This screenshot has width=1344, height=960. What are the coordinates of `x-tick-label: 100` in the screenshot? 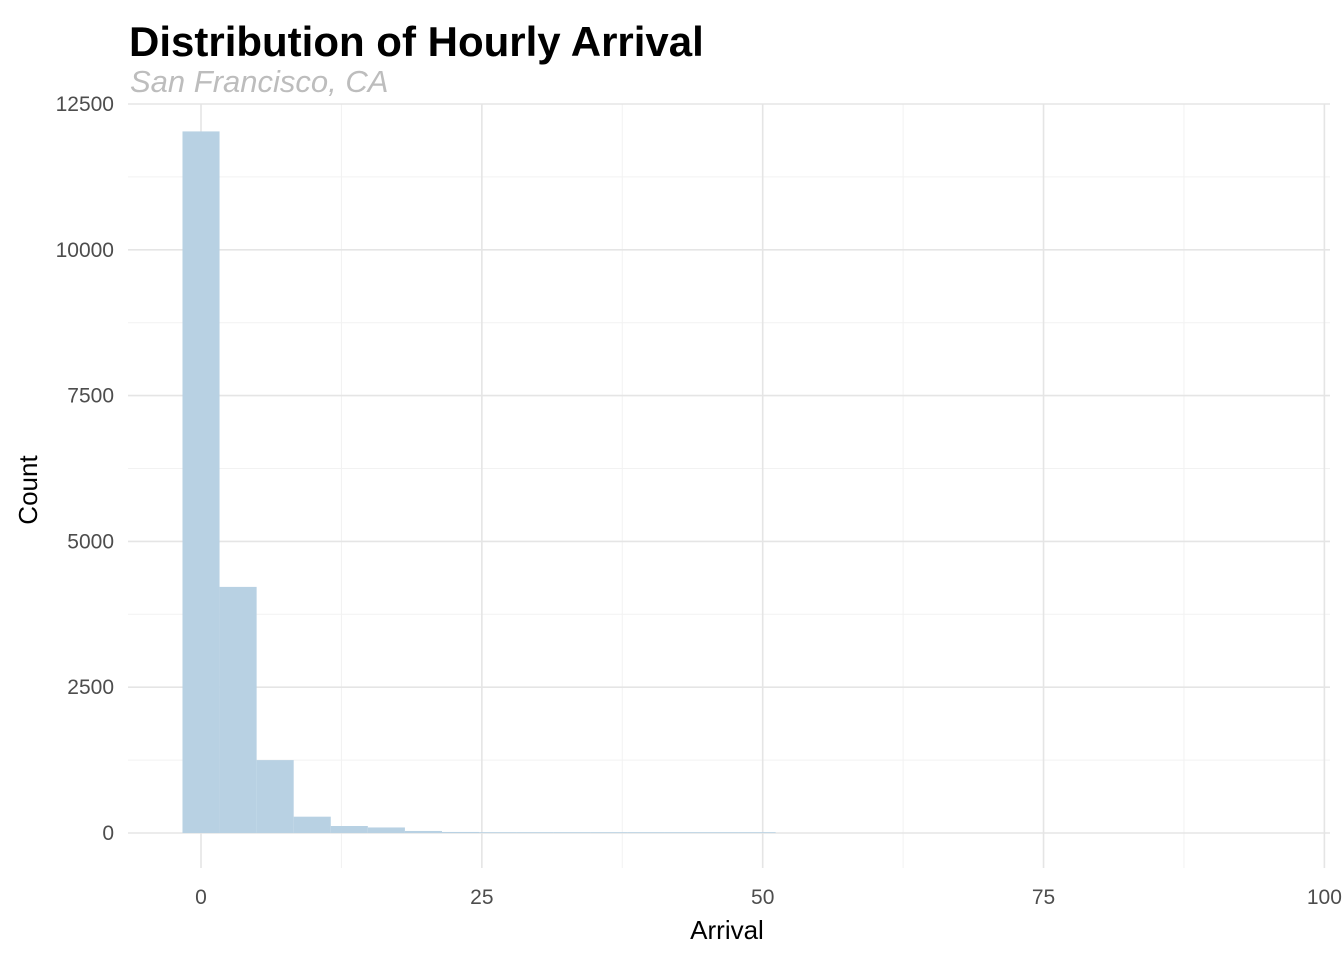 It's located at (1324, 897).